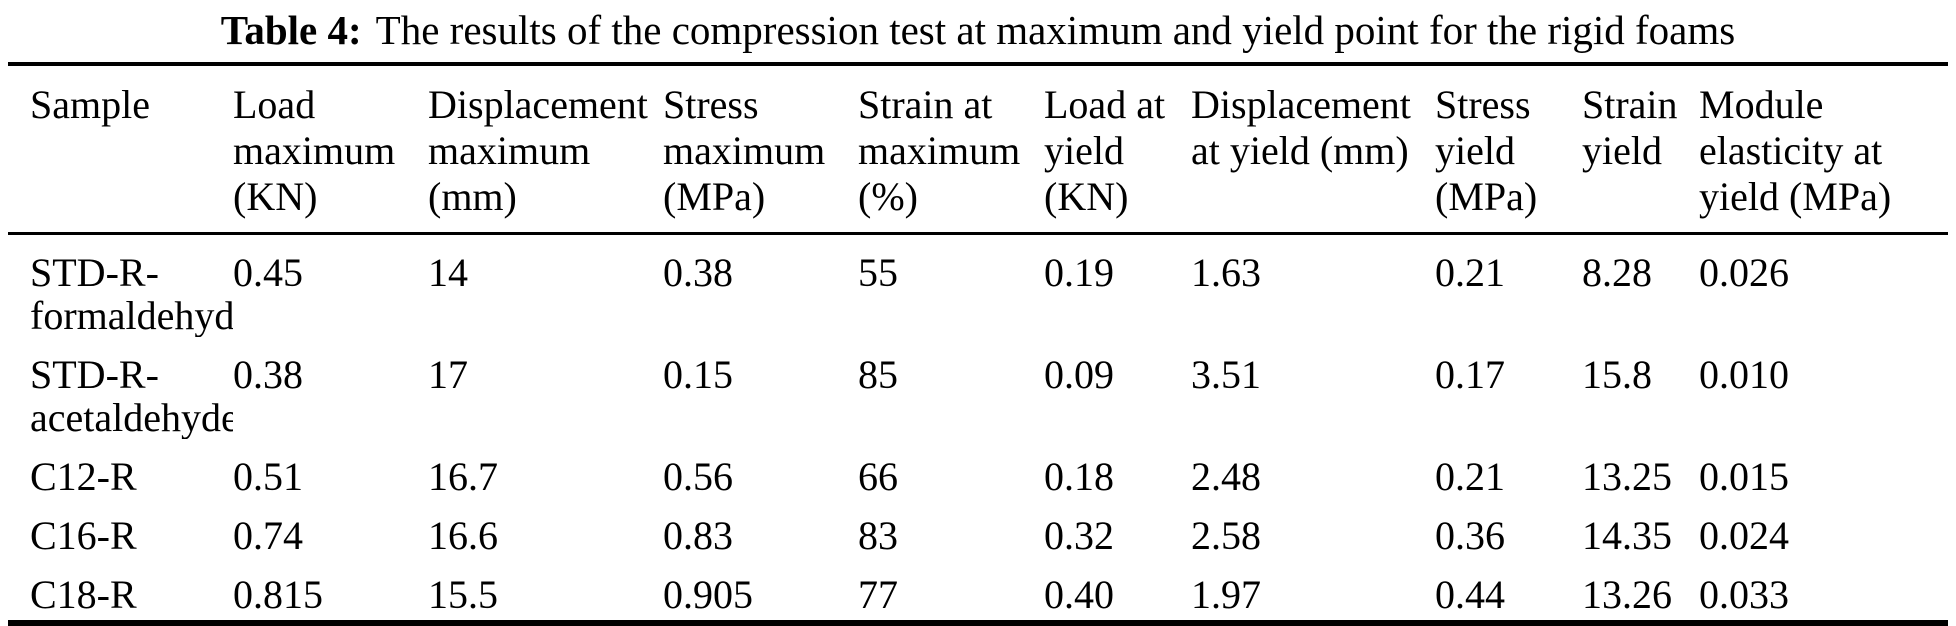 The image size is (1956, 626). What do you see at coordinates (1079, 272) in the screenshot?
I see `value-cell: 0.19` at bounding box center [1079, 272].